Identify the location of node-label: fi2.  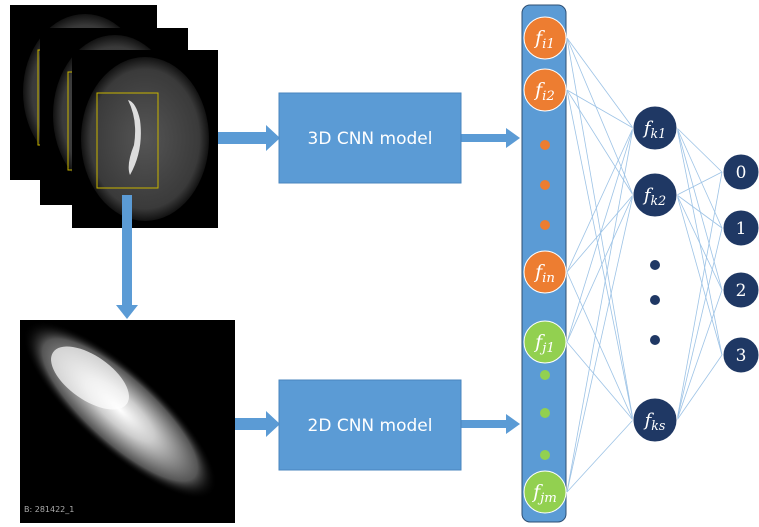
(544, 91).